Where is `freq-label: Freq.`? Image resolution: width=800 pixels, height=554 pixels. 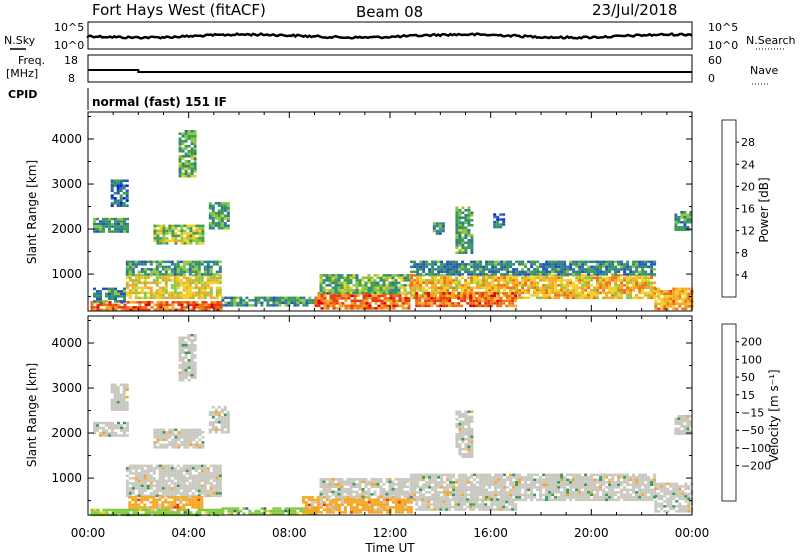
freq-label: Freq. is located at coordinates (31, 60).